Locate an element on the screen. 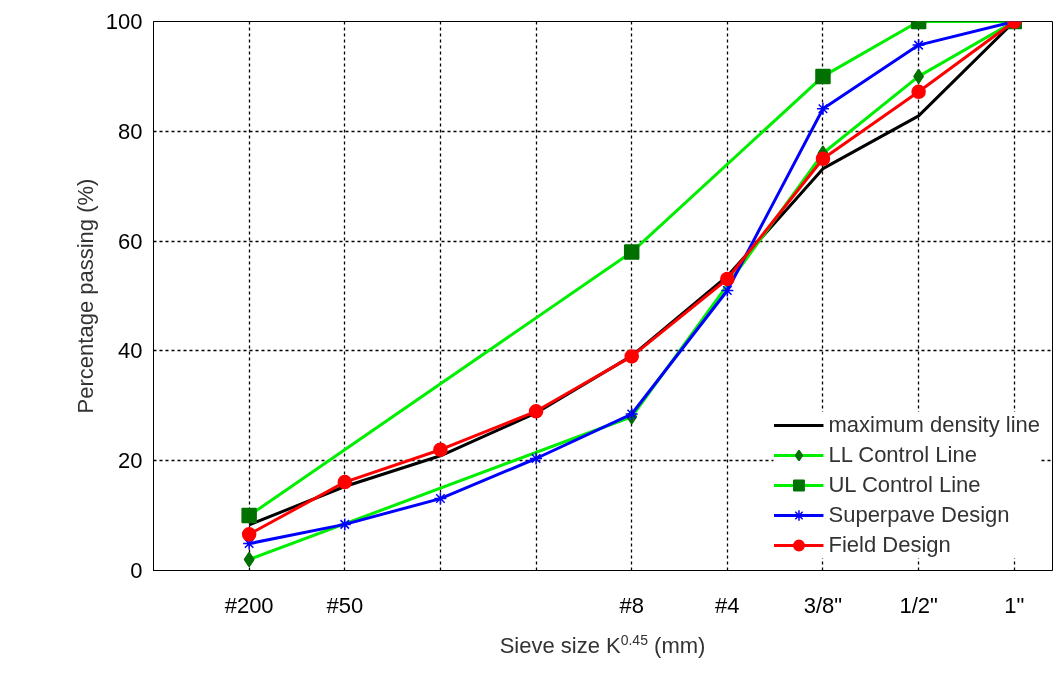  legend-label: maximum density line is located at coordinates (934, 425).